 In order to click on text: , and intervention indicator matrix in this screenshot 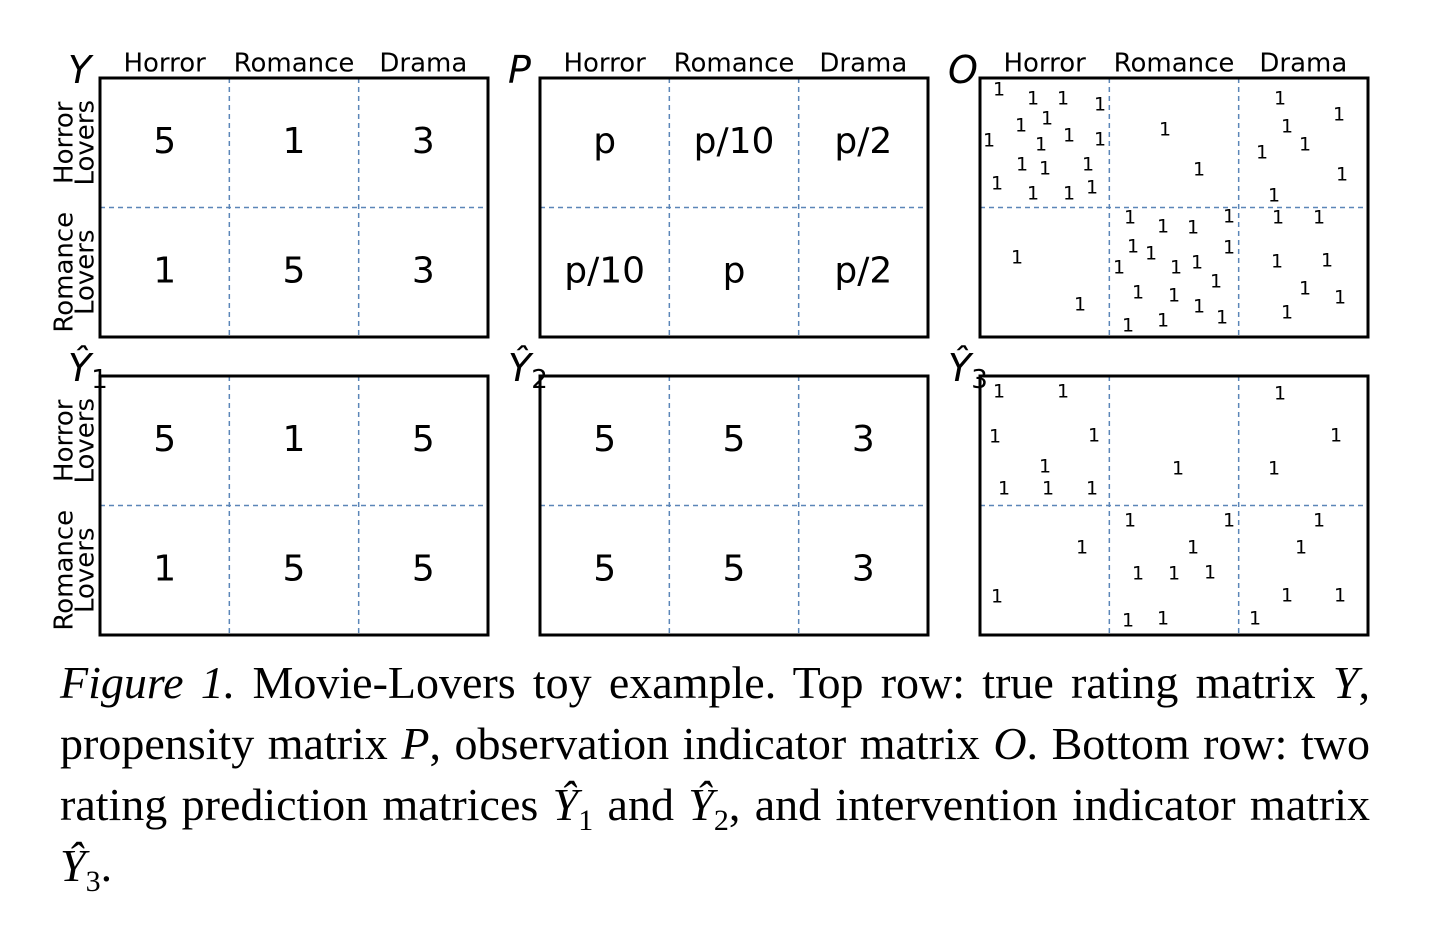, I will do `click(1049, 804)`.